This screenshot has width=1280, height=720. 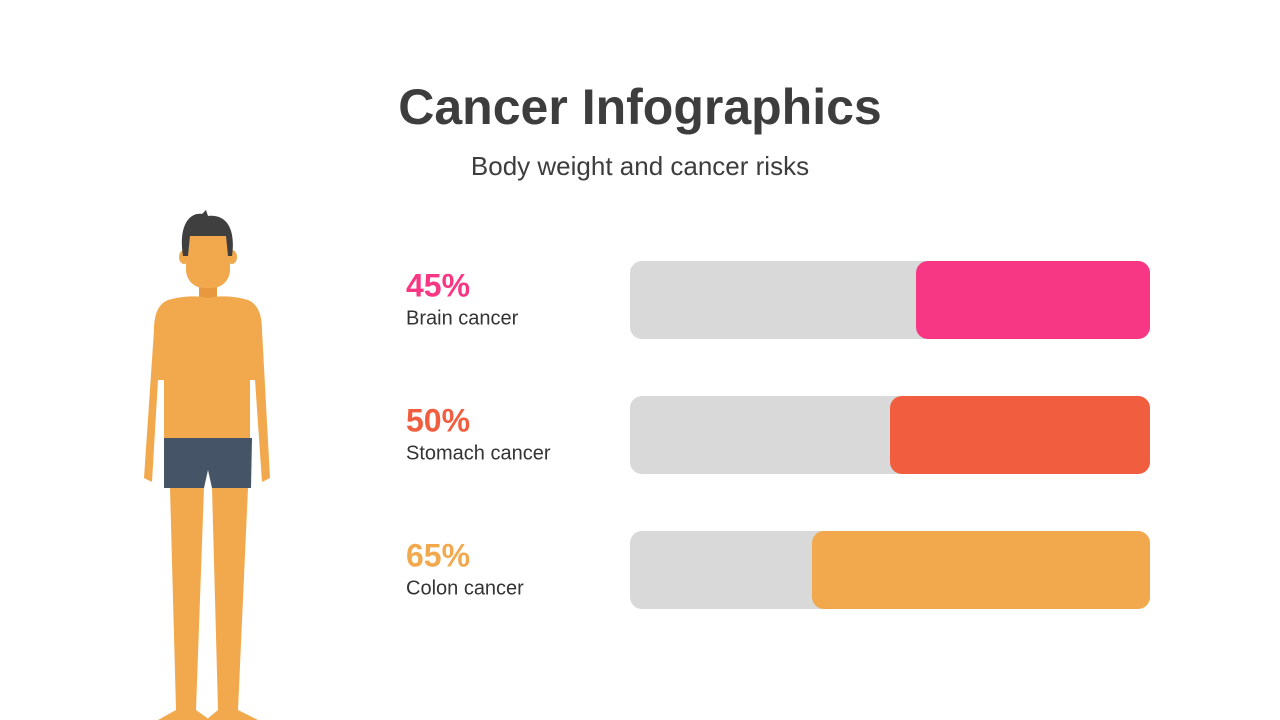 I want to click on category-label: Stomach cancer, so click(x=478, y=453).